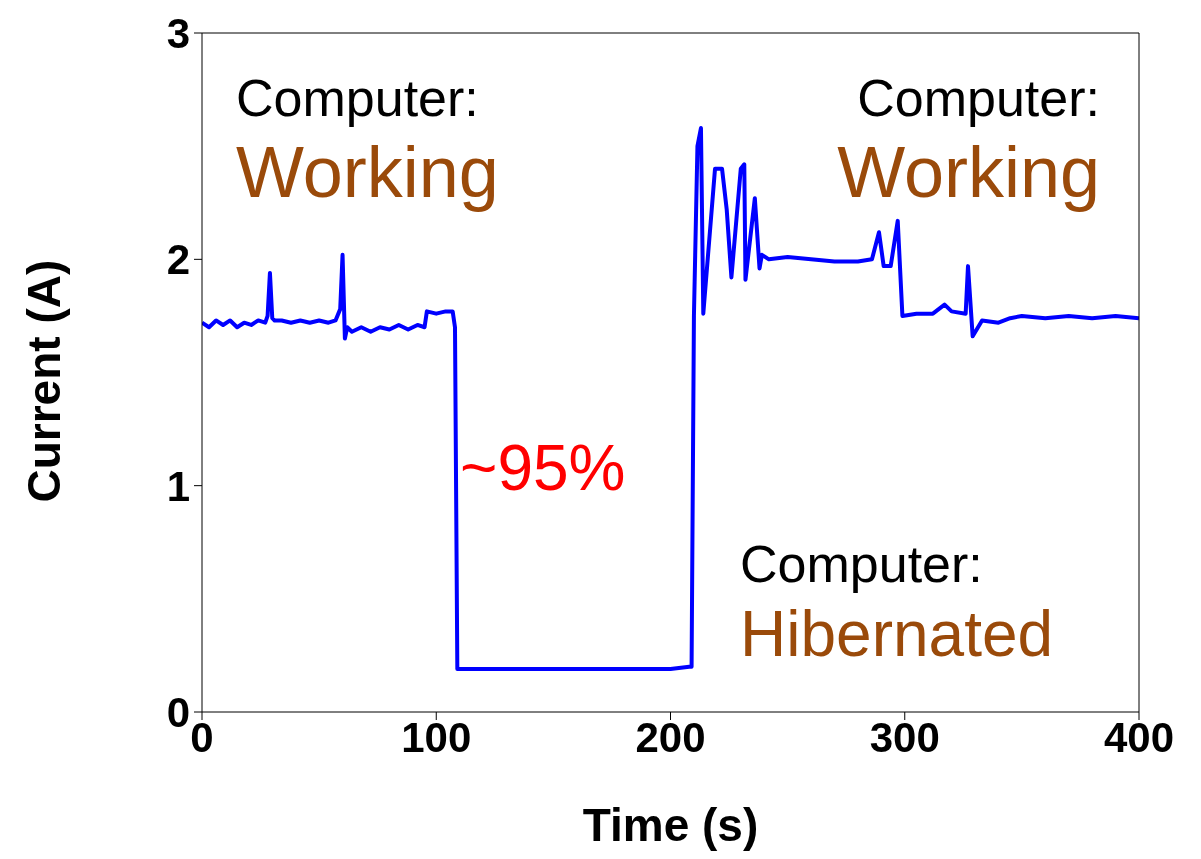 The height and width of the screenshot is (859, 1201). I want to click on x-tick-label: 400, so click(1139, 737).